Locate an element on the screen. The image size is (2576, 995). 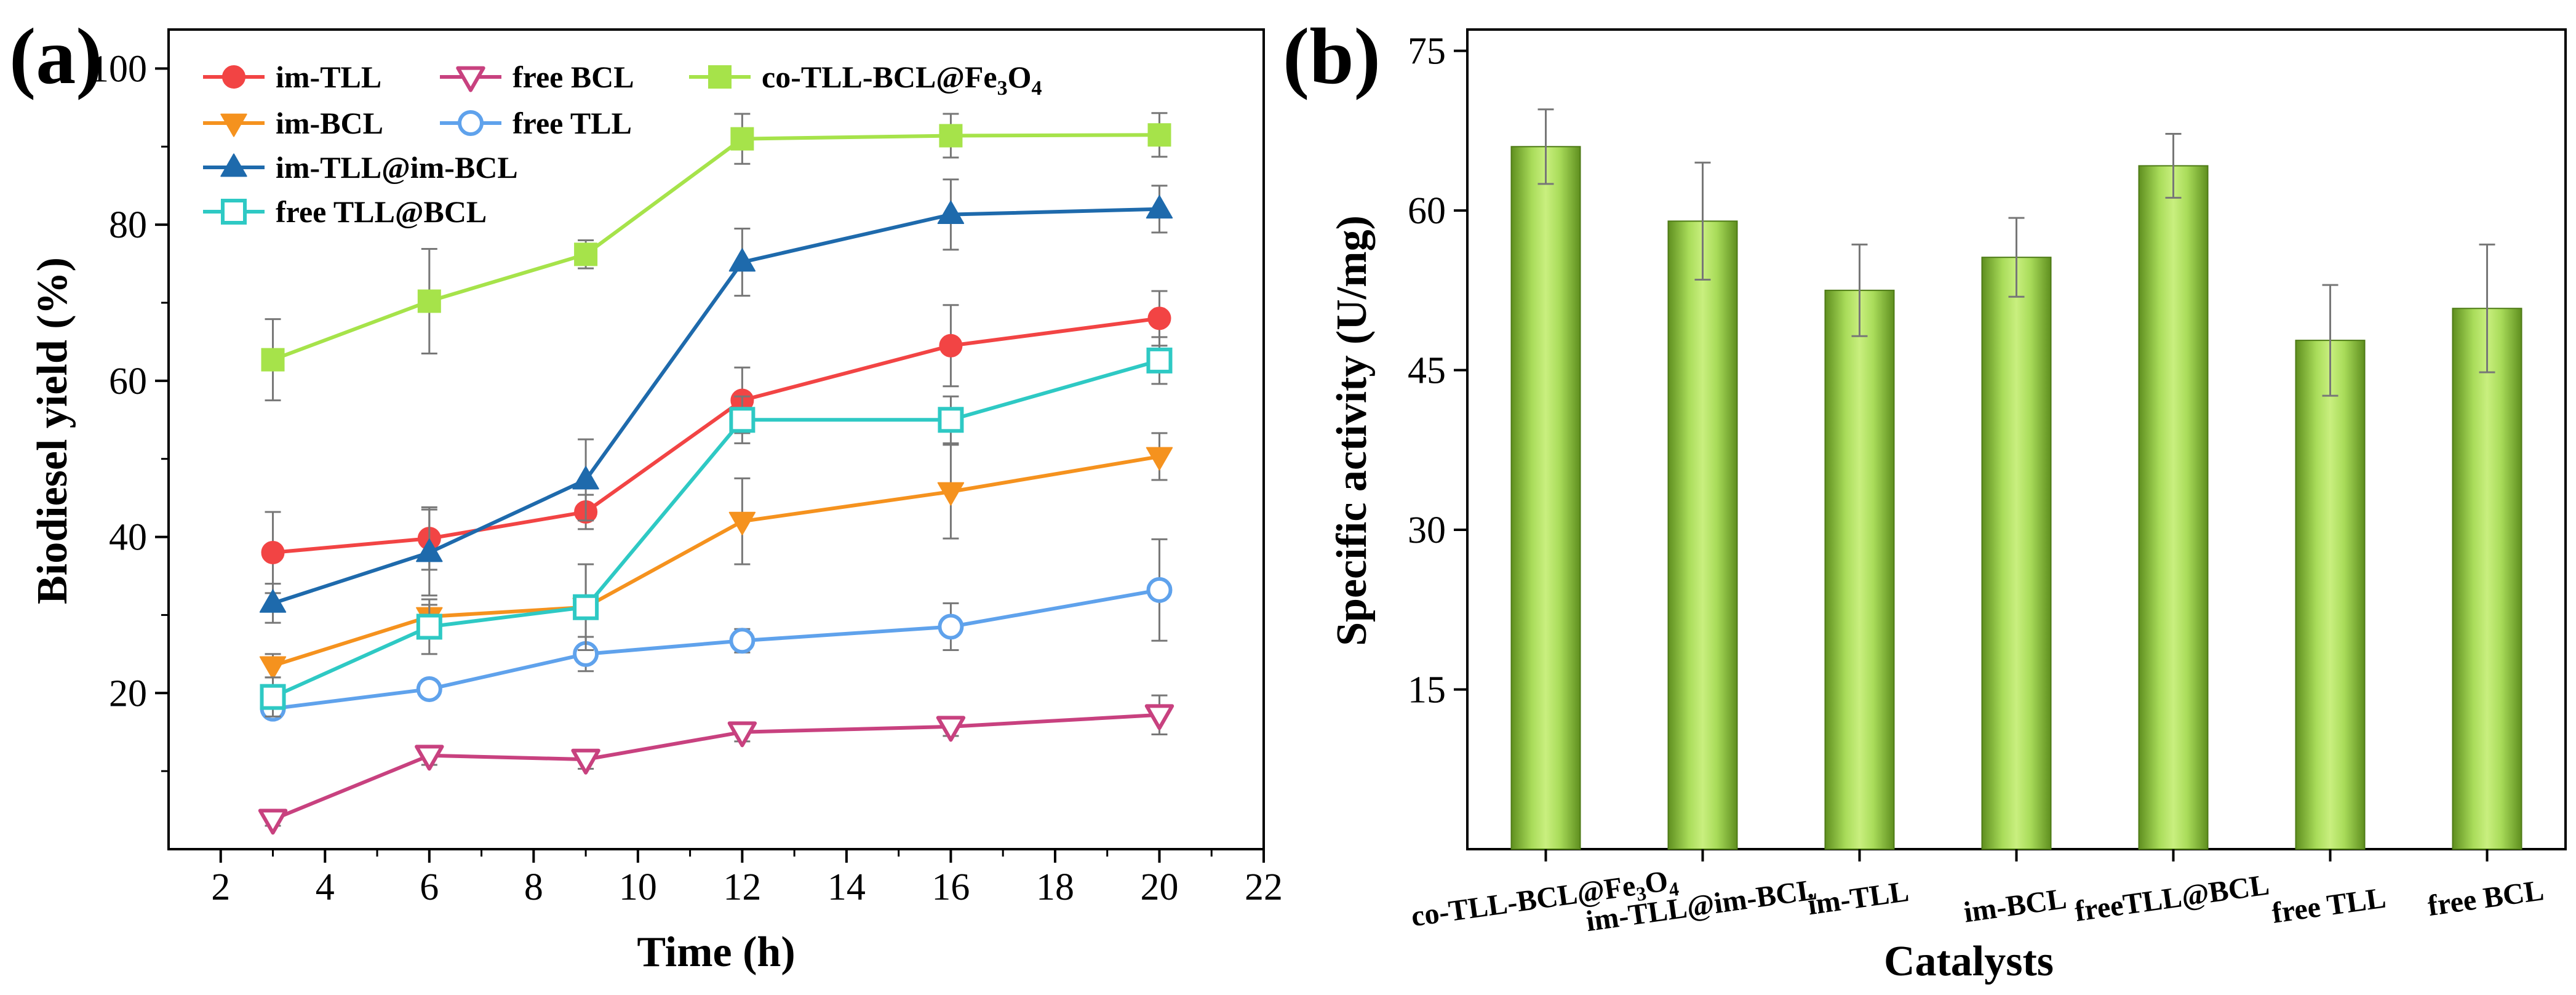
legend-item-im-bcl: im-BCL is located at coordinates (293, 123).